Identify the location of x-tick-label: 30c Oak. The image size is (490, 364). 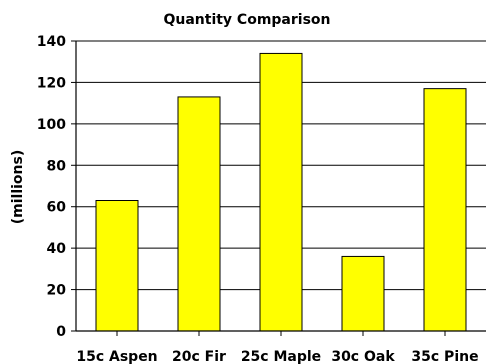
(363, 356).